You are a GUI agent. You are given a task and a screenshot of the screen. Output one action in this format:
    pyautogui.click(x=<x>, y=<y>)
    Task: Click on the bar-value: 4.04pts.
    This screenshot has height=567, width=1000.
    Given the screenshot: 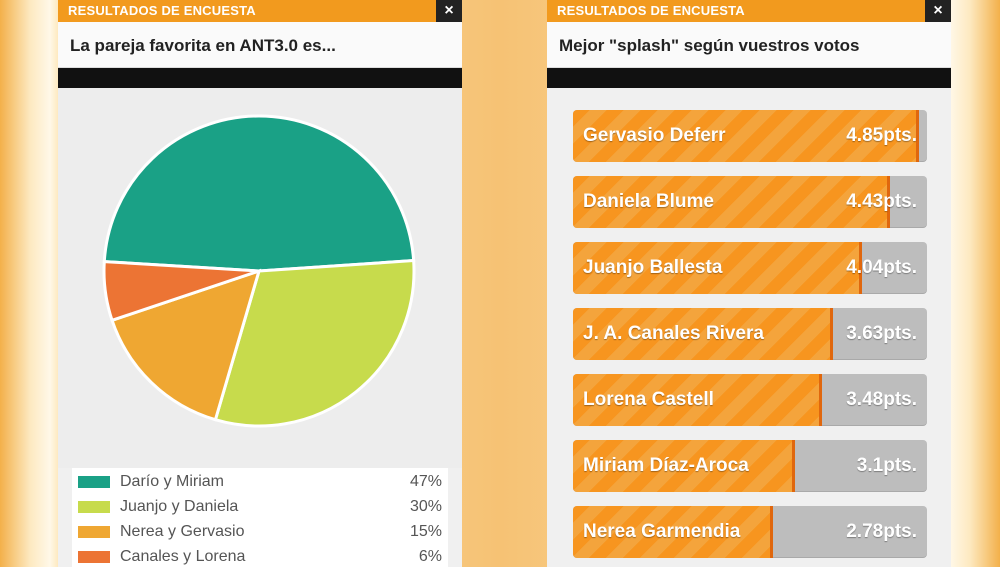 What is the action you would take?
    pyautogui.click(x=881, y=267)
    